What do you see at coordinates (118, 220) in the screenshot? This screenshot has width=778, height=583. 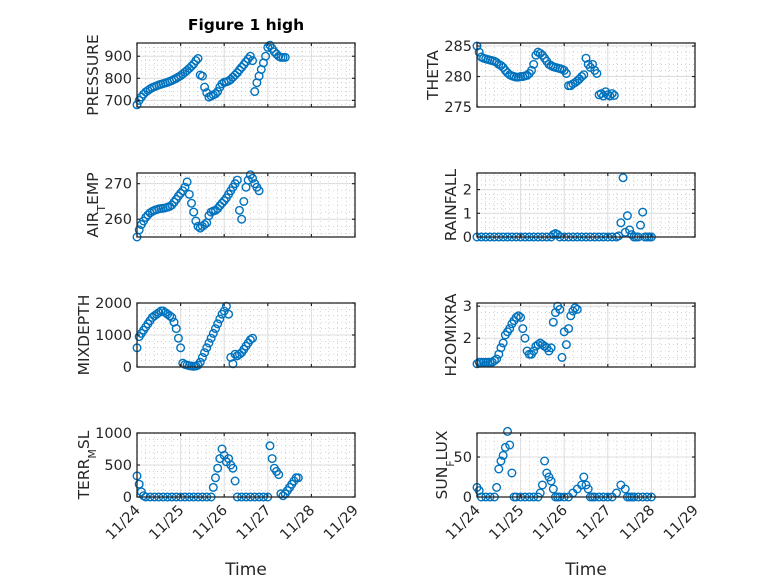 I see `panel-3-ytick-label: 260` at bounding box center [118, 220].